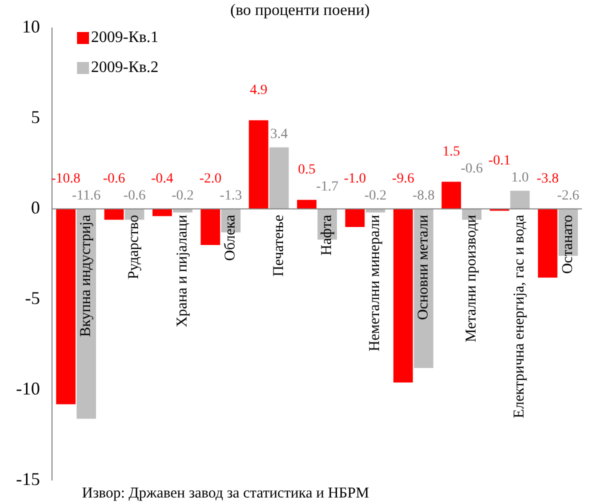  What do you see at coordinates (279, 134) in the screenshot?
I see `data-label: 3.4` at bounding box center [279, 134].